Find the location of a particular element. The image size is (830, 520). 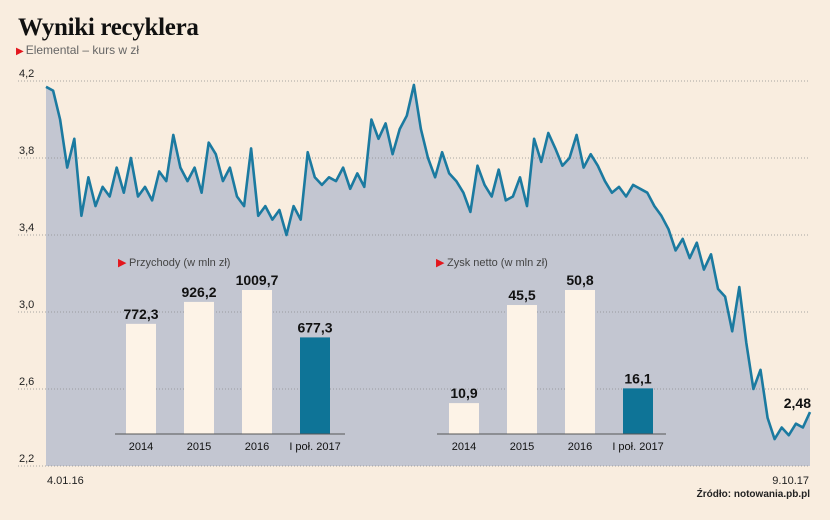

y-tick-label: 3,0 is located at coordinates (26, 305).